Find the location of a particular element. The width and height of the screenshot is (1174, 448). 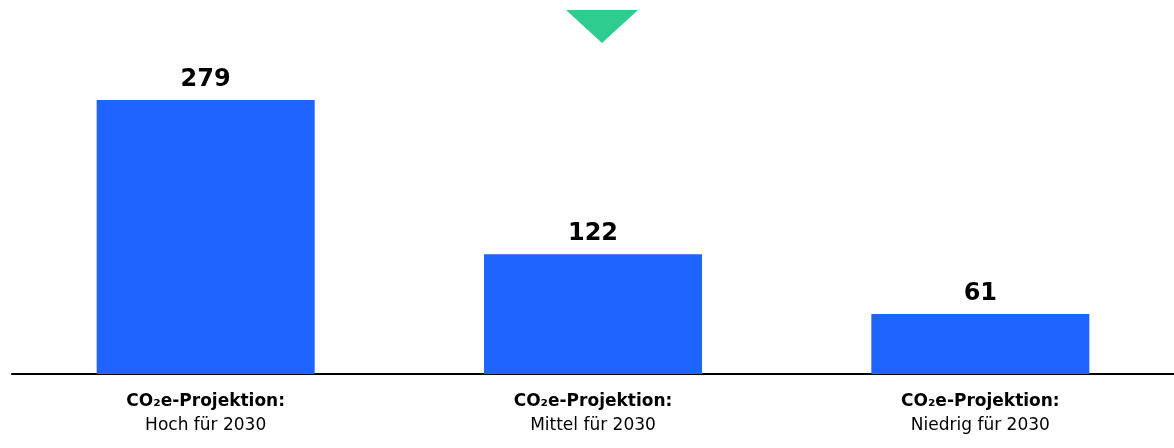

x-tick-label: CO₂e-Projektion: Hoch für 2030 is located at coordinates (206, 412).